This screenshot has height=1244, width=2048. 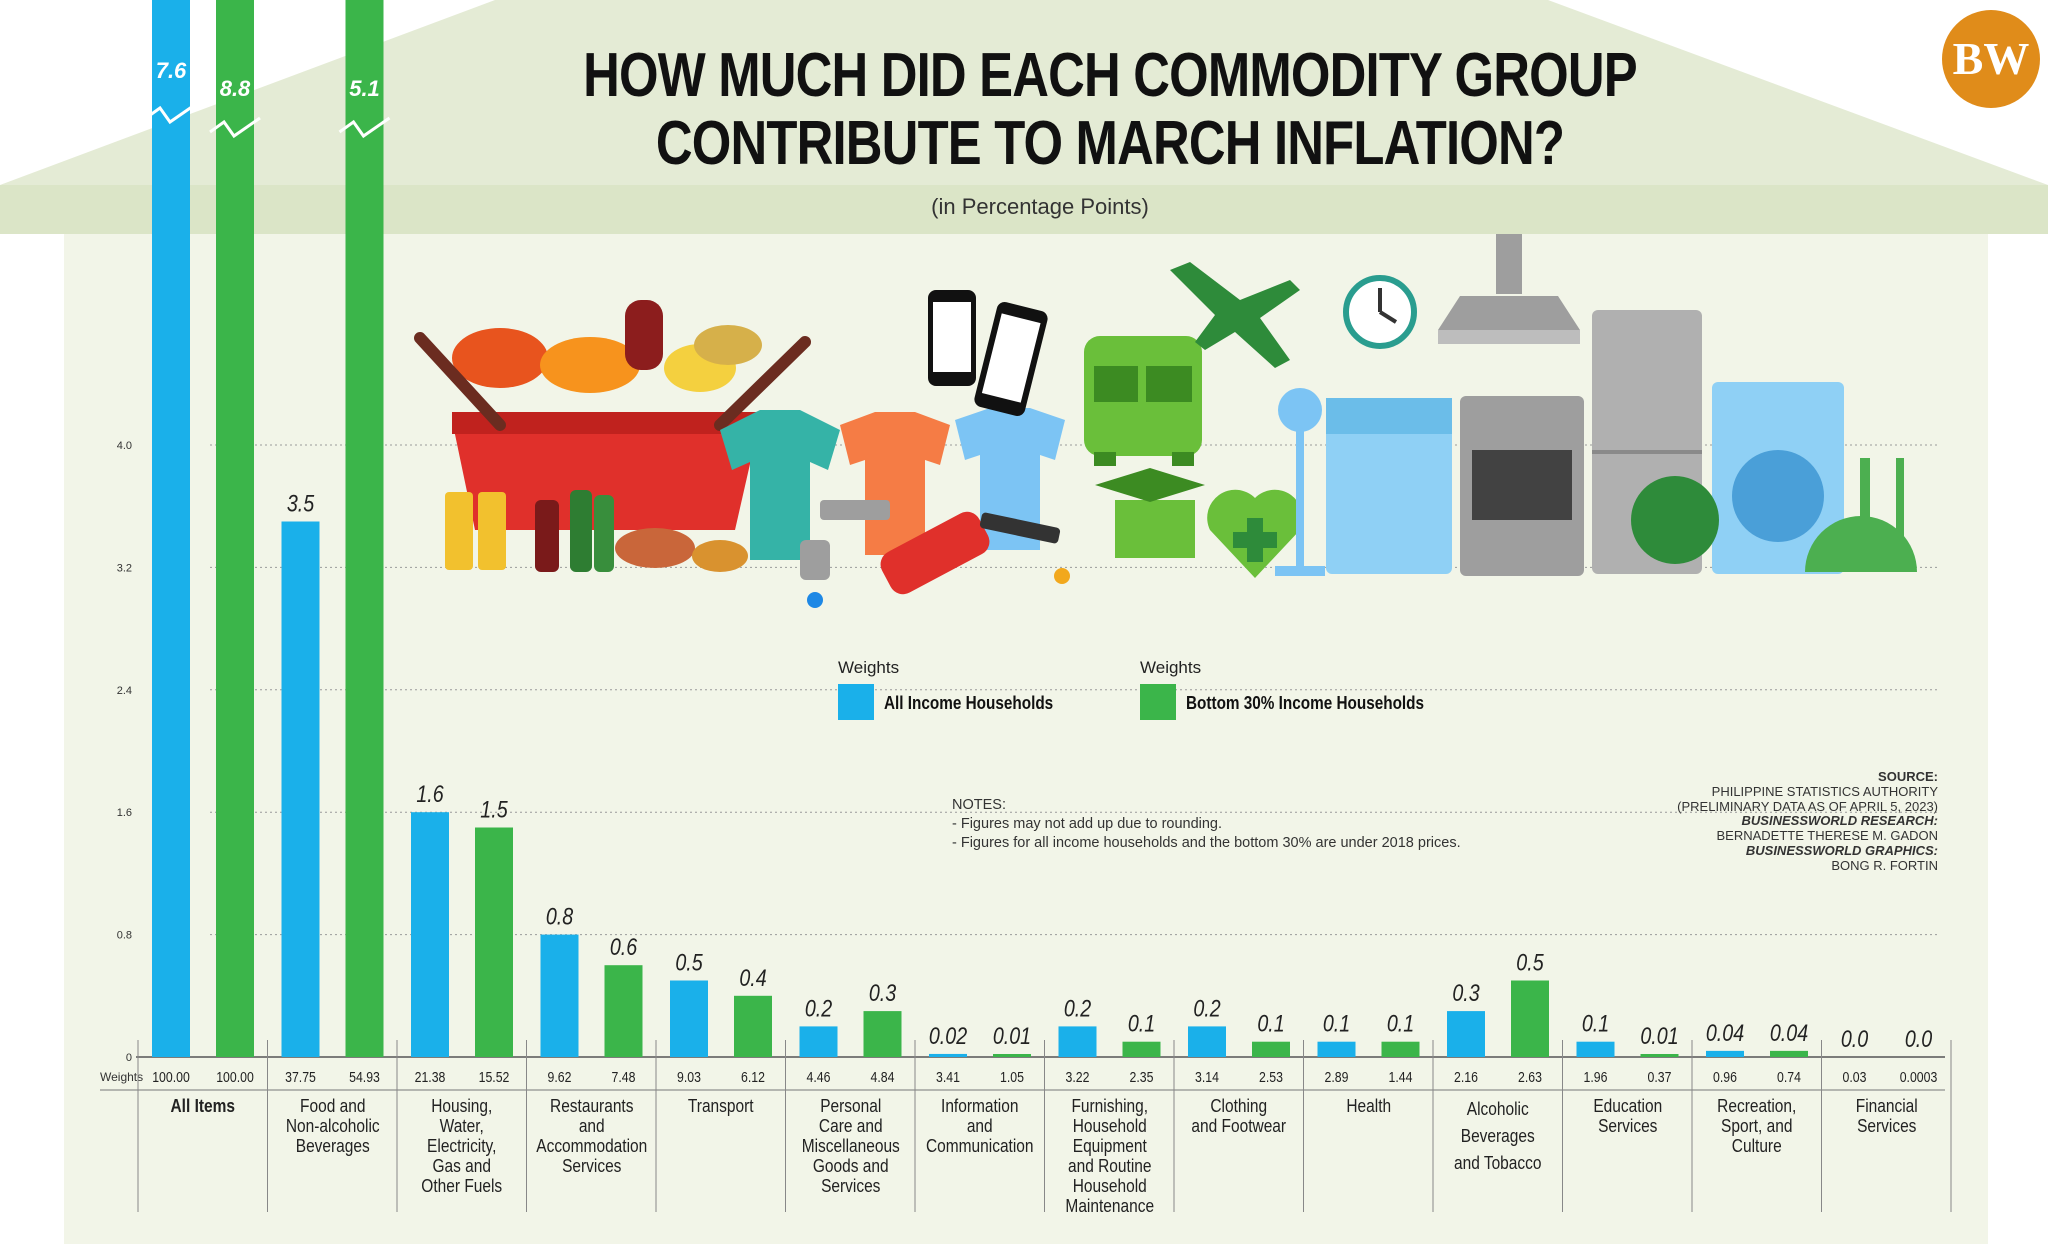 I want to click on data-label: 3.5, so click(x=301, y=503).